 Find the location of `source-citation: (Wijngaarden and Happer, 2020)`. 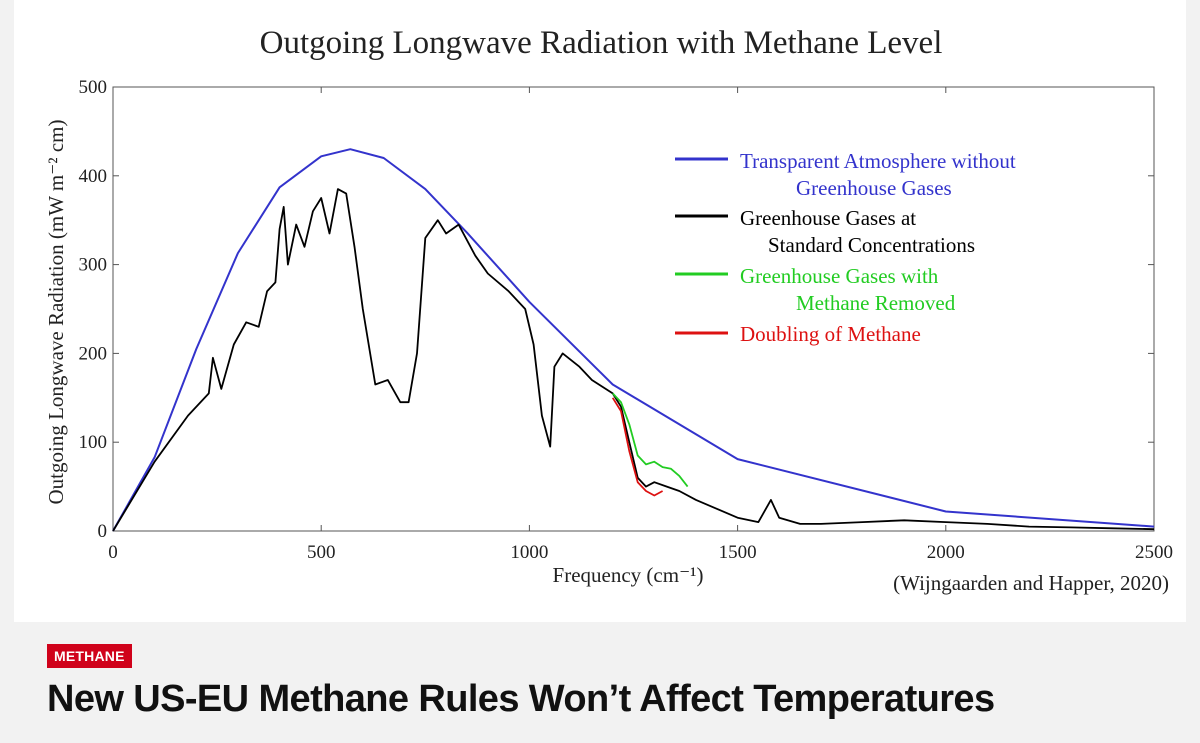

source-citation: (Wijngaarden and Happer, 2020) is located at coordinates (1031, 583).